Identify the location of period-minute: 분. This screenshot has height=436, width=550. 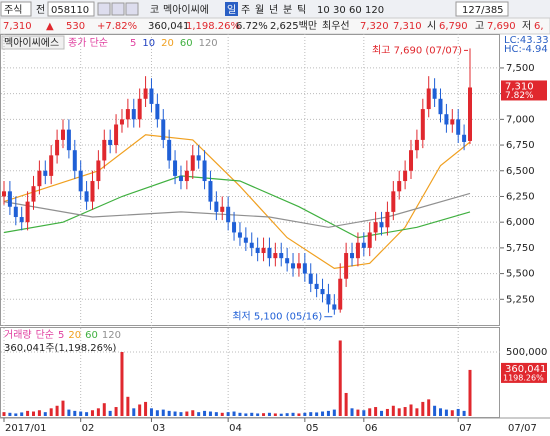
(287, 10).